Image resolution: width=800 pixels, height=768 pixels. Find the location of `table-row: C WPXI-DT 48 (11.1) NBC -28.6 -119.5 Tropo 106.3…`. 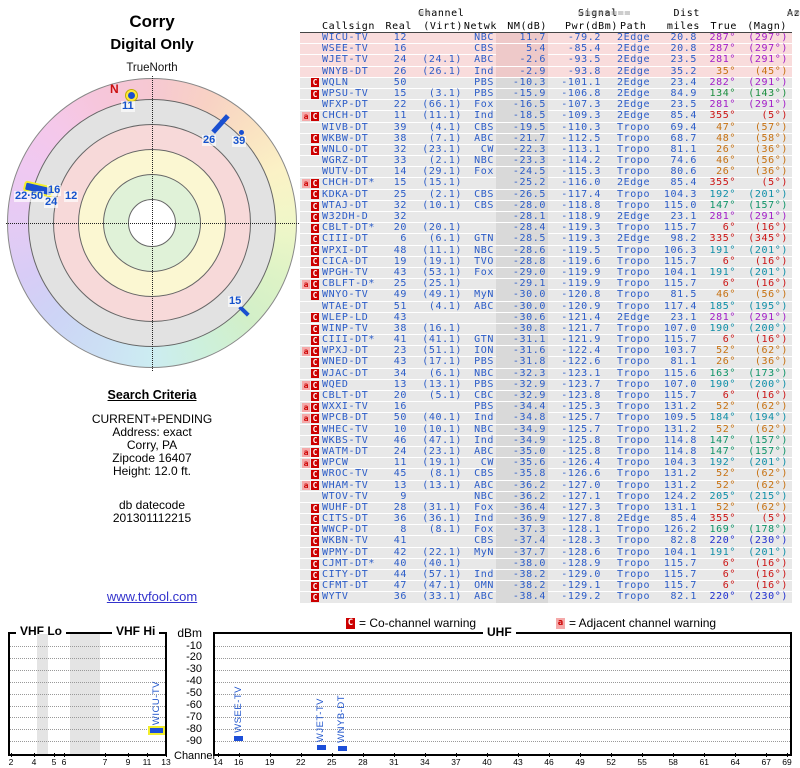

table-row: C WPXI-DT 48 (11.1) NBC -28.6 -119.5 Tropo 106.3… is located at coordinates (546, 250).